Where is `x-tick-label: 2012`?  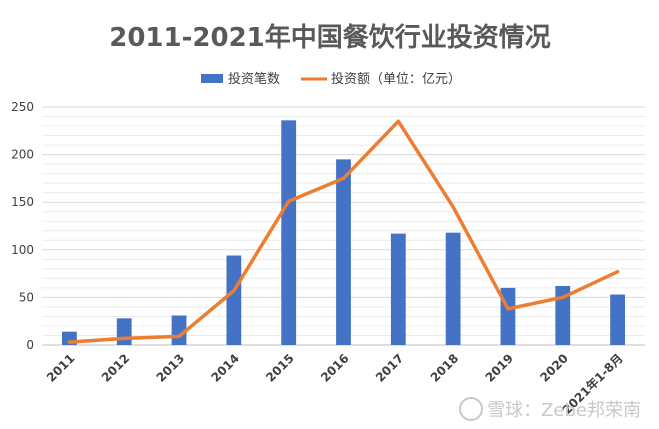
x-tick-label: 2012 is located at coordinates (116, 368).